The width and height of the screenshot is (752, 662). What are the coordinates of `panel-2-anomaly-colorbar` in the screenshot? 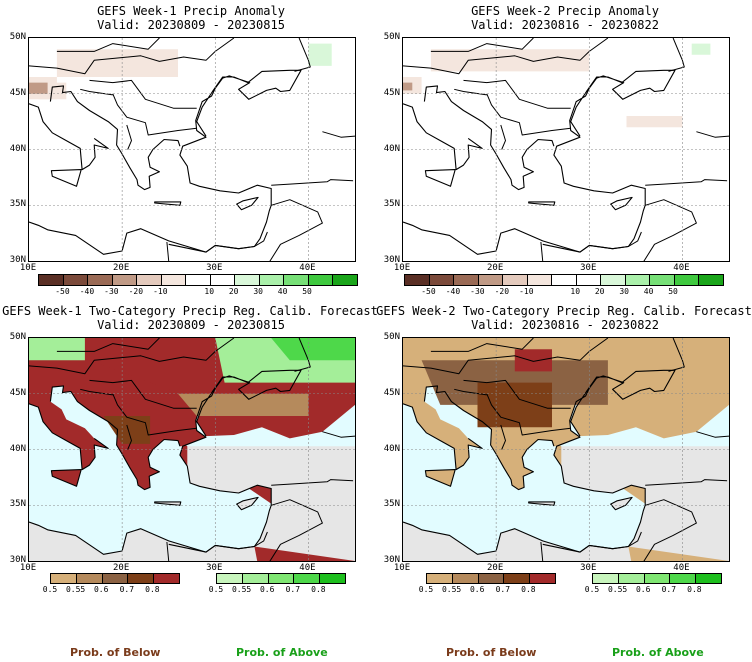 It's located at (564, 280).